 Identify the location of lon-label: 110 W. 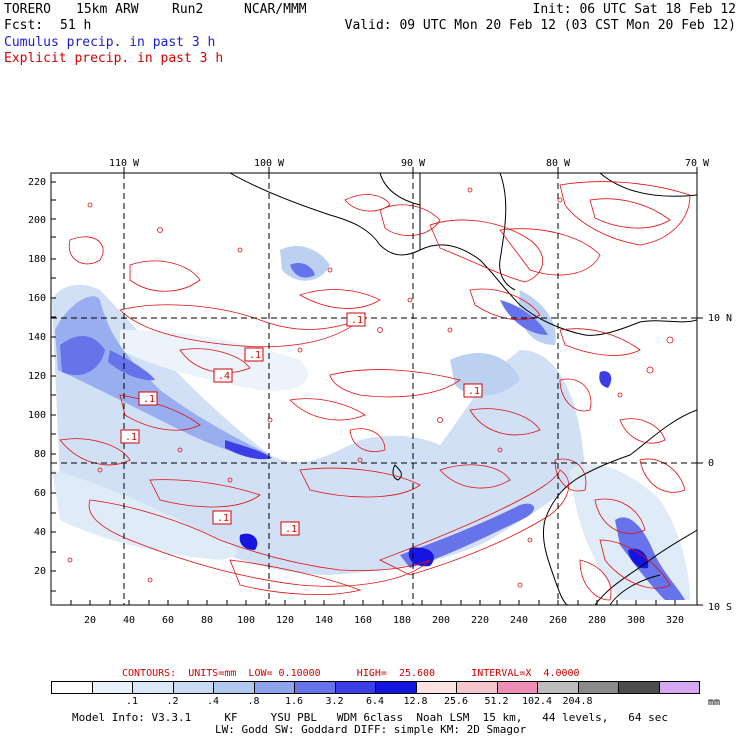
(124, 163).